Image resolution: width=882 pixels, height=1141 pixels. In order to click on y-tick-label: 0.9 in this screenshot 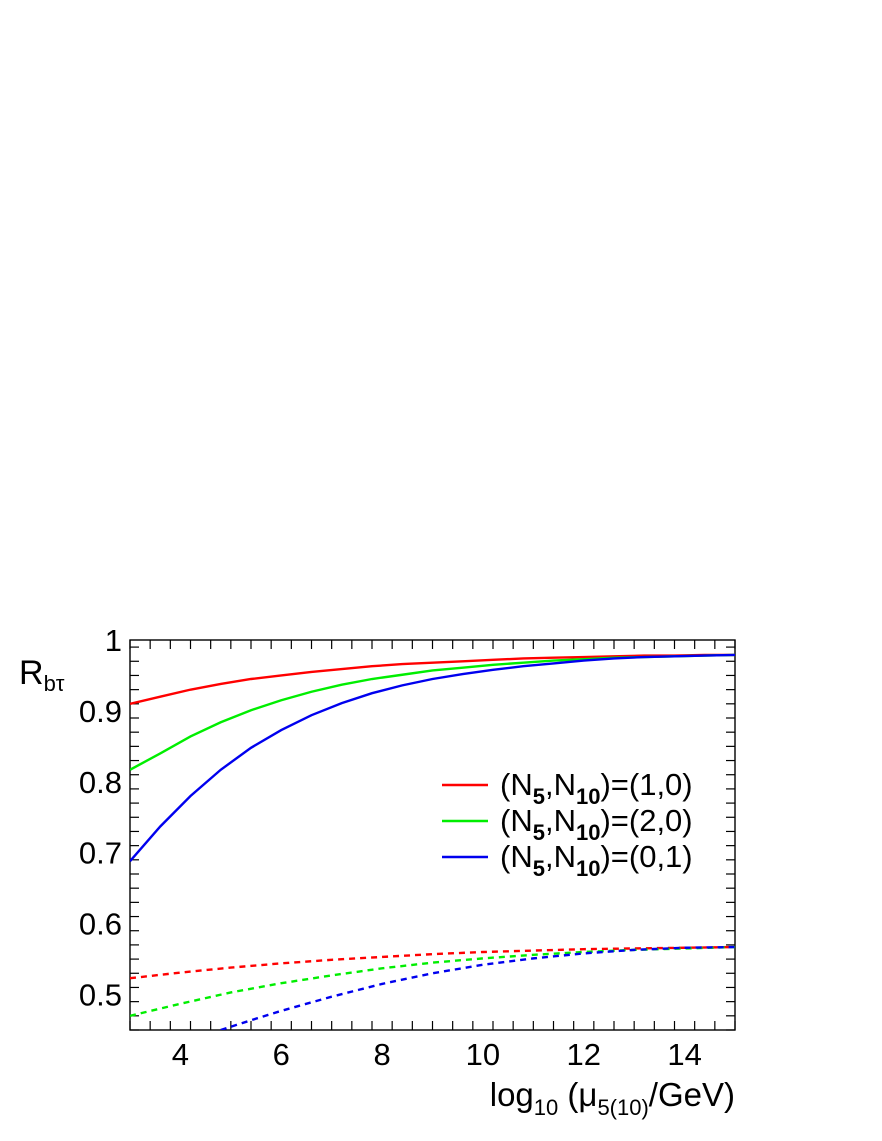, I will do `click(100, 711)`.